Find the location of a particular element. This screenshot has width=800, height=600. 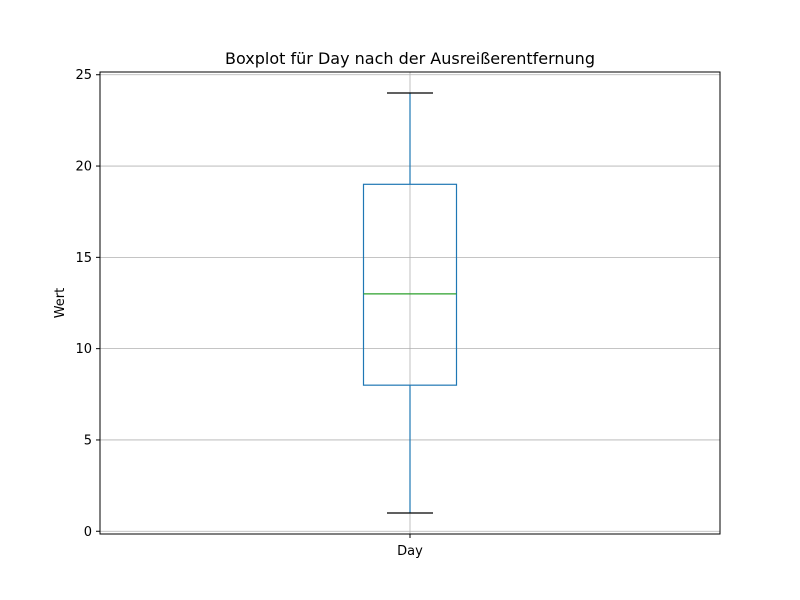

y-tick-label: 15 is located at coordinates (83, 258).